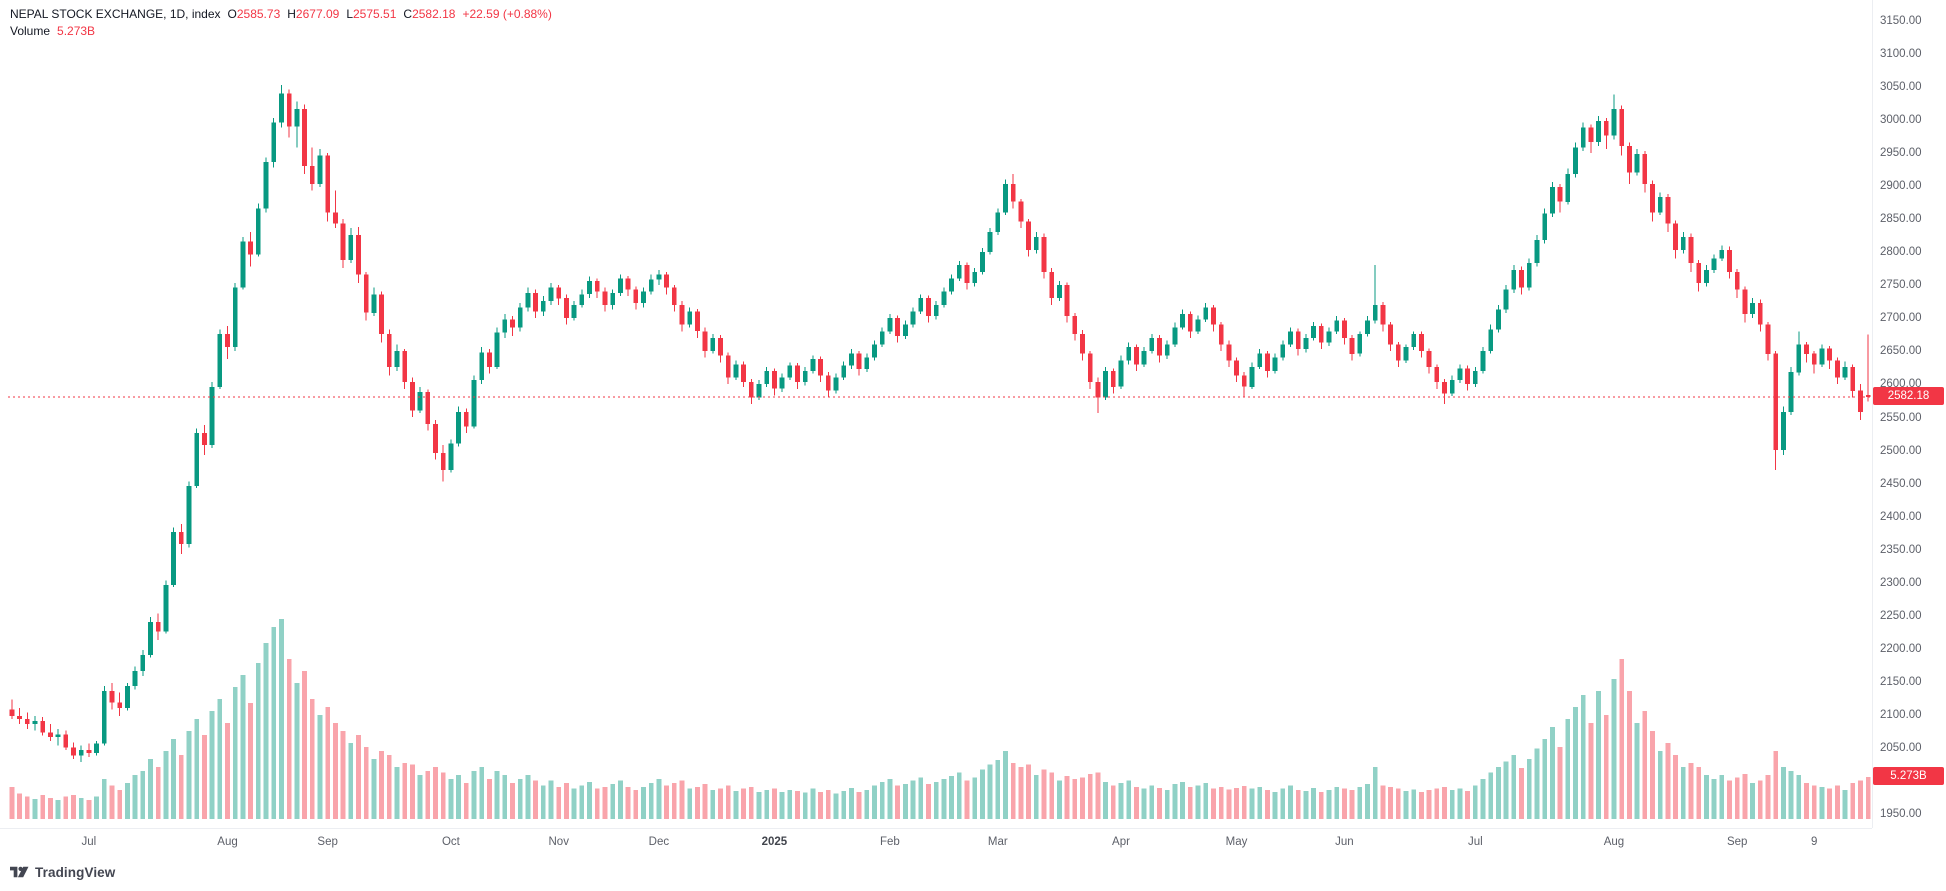 This screenshot has width=1946, height=891. What do you see at coordinates (1901, 120) in the screenshot?
I see `price-tick-label: 3000.00` at bounding box center [1901, 120].